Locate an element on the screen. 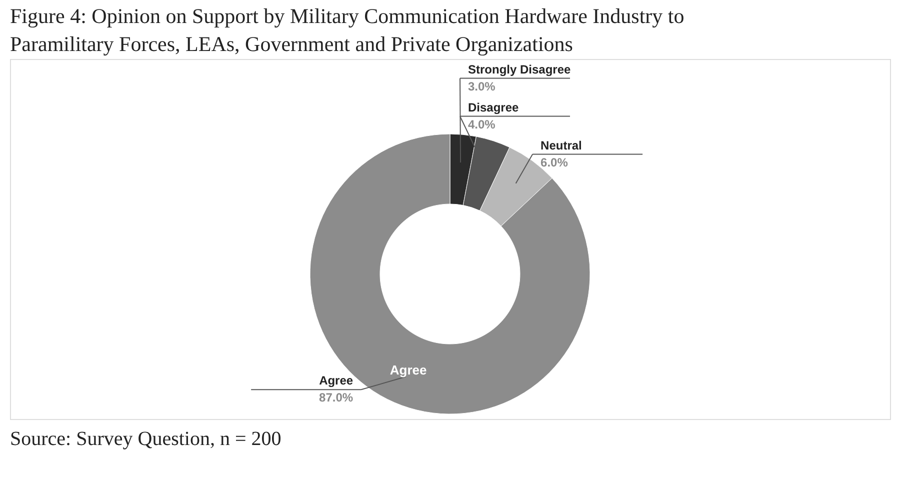 This screenshot has width=911, height=486. chart-title: Figure 4: Opinion on Support by Military Communication Hardware Industry to Paramilitary Forces, LEAs, Government and Private Organizations is located at coordinates (347, 30).